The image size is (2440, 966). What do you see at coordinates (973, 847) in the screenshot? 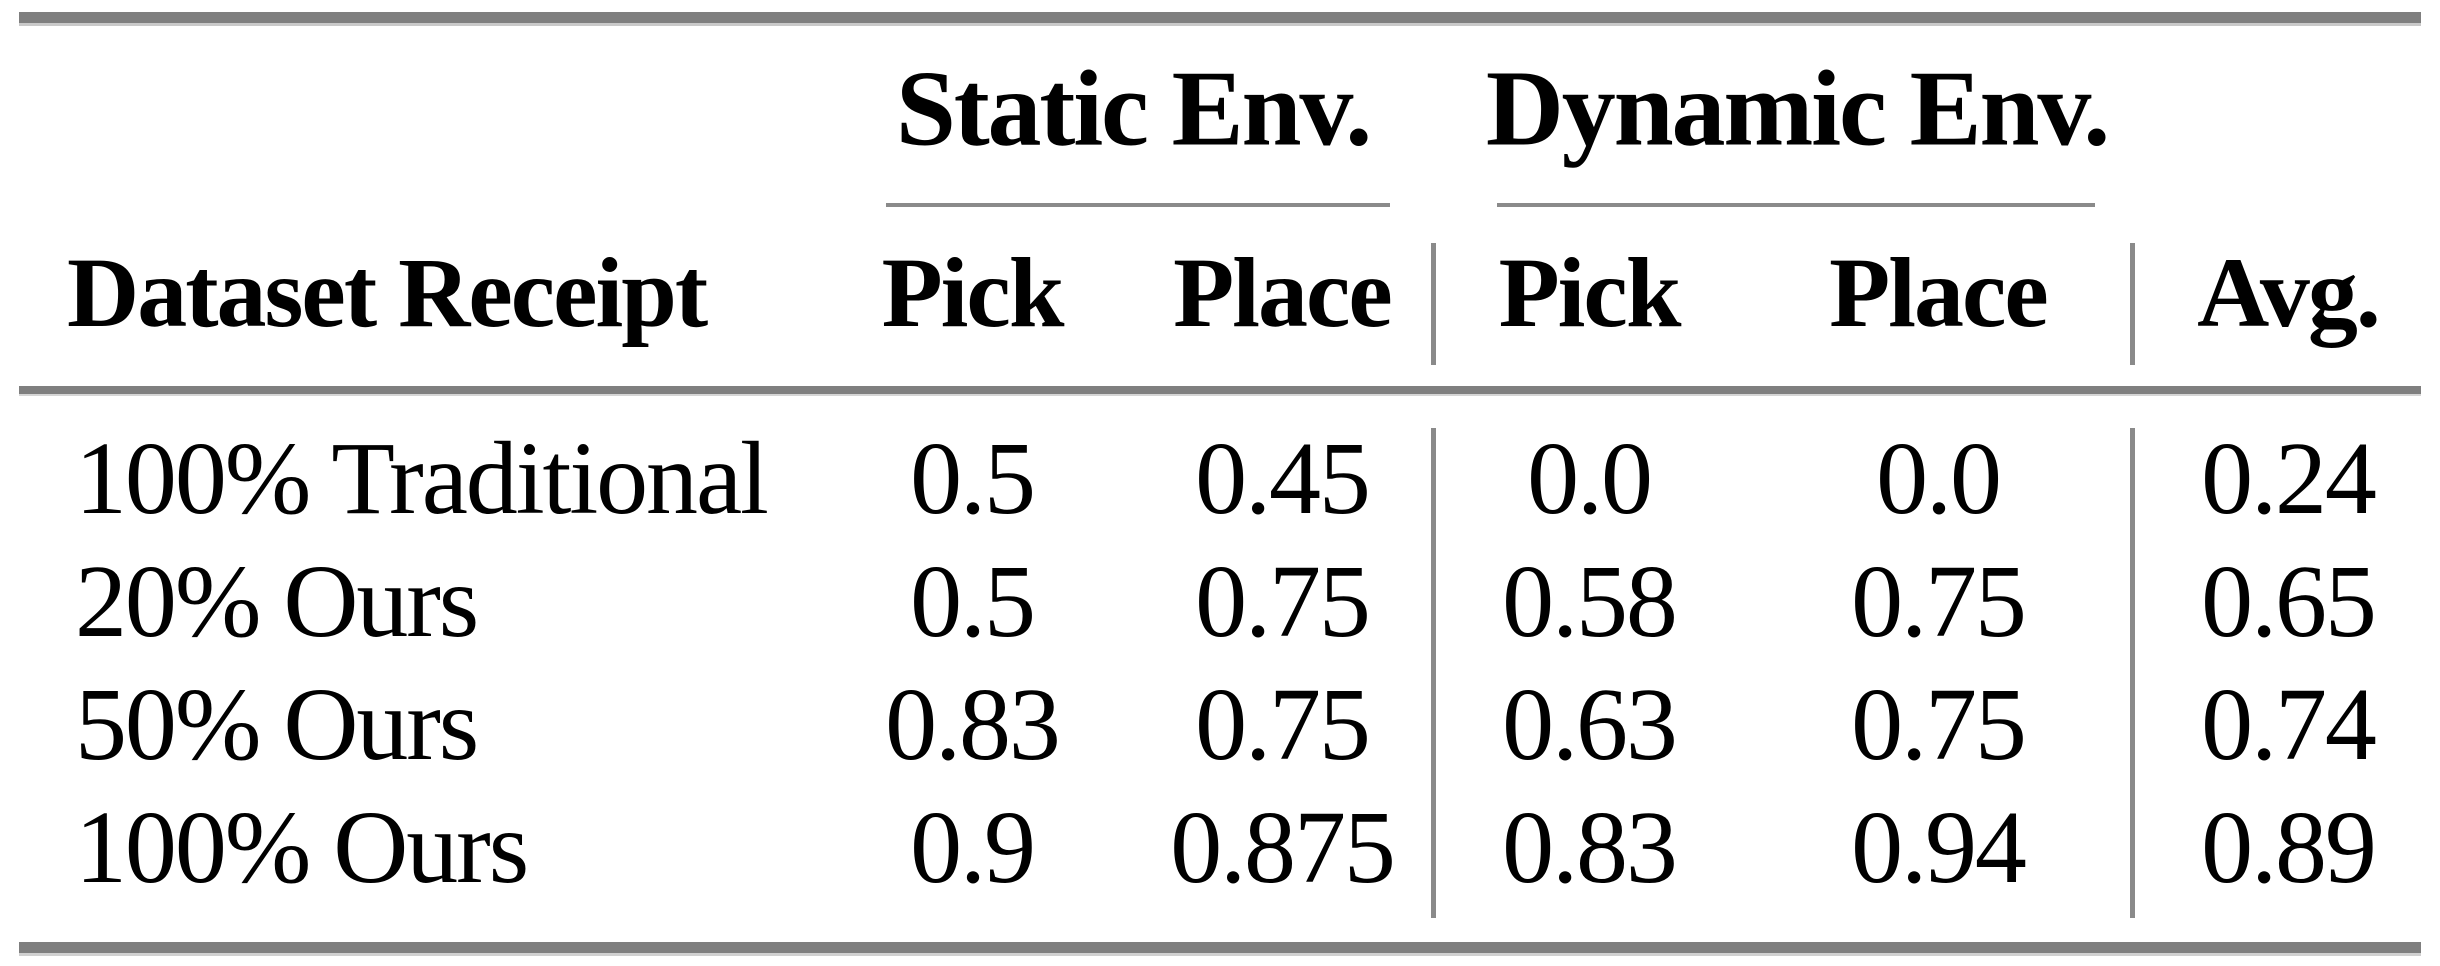
I see `static-pick-value: 0.9` at bounding box center [973, 847].